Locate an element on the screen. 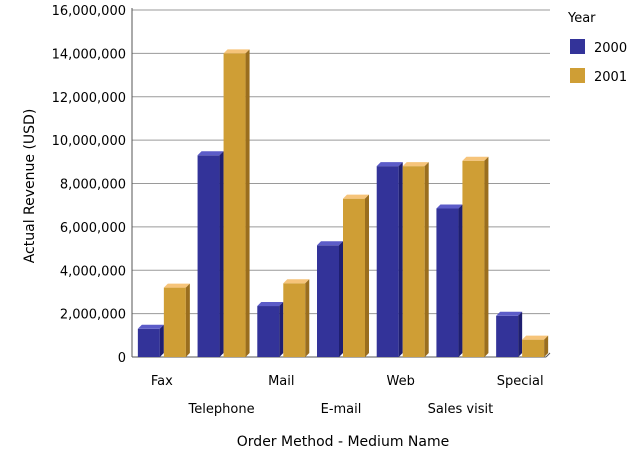 This screenshot has height=457, width=632. x-tick-label-e-mail: E-mail is located at coordinates (341, 409).